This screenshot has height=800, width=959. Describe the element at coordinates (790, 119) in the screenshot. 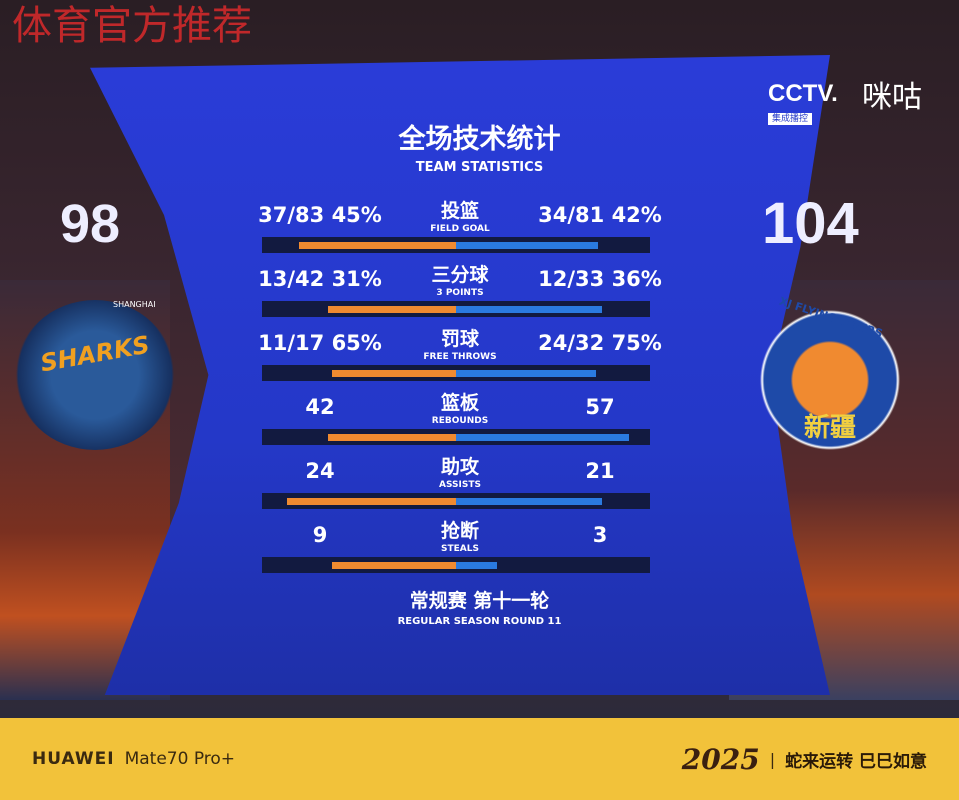

I see `cctv-sub: 集成播控` at that location.